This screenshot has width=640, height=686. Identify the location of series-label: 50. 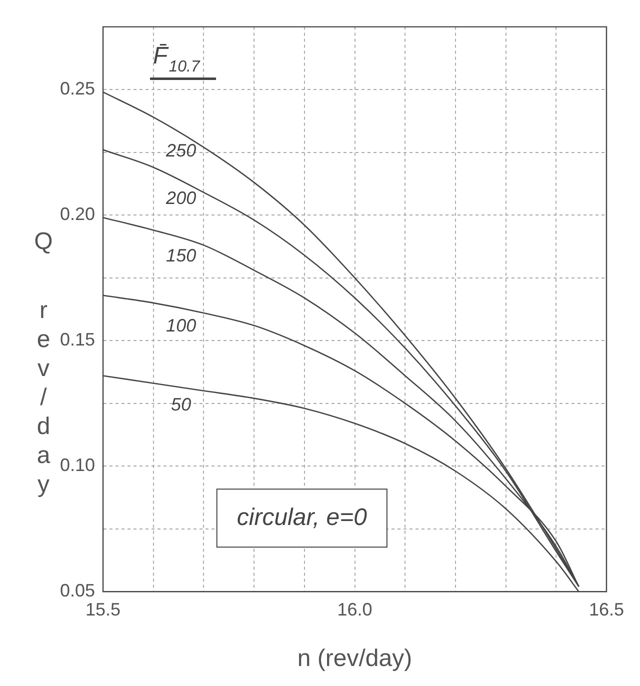
(181, 404).